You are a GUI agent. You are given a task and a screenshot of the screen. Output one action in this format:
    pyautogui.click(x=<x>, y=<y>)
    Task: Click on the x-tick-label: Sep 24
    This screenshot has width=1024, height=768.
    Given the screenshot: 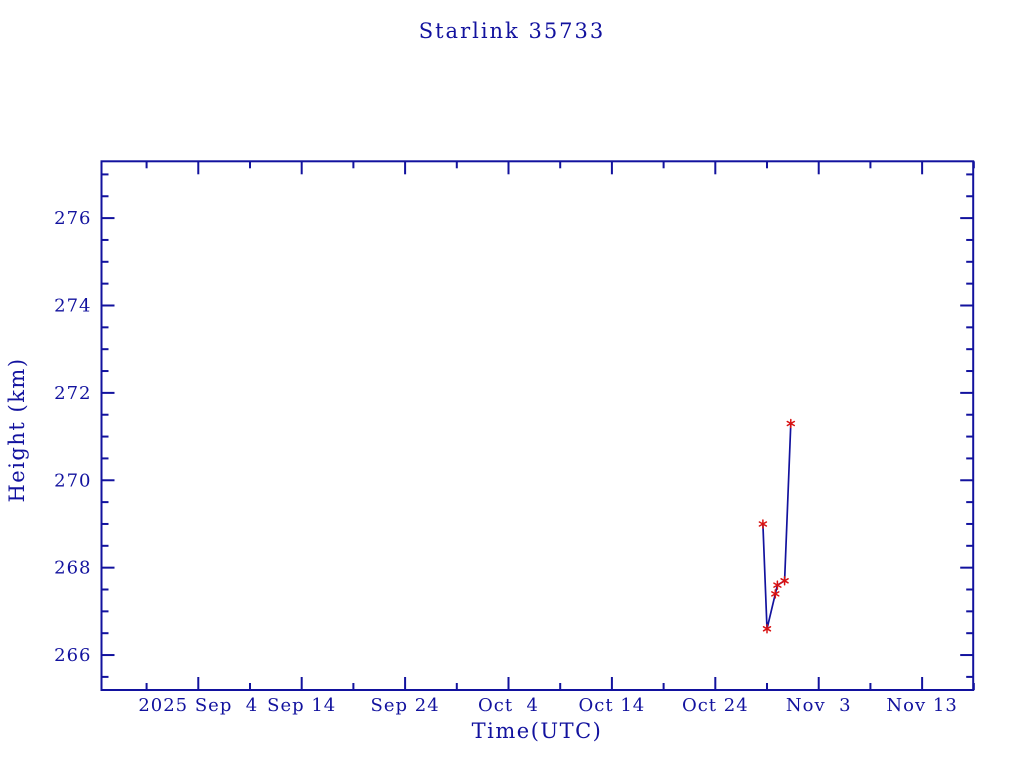 What is the action you would take?
    pyautogui.click(x=405, y=705)
    